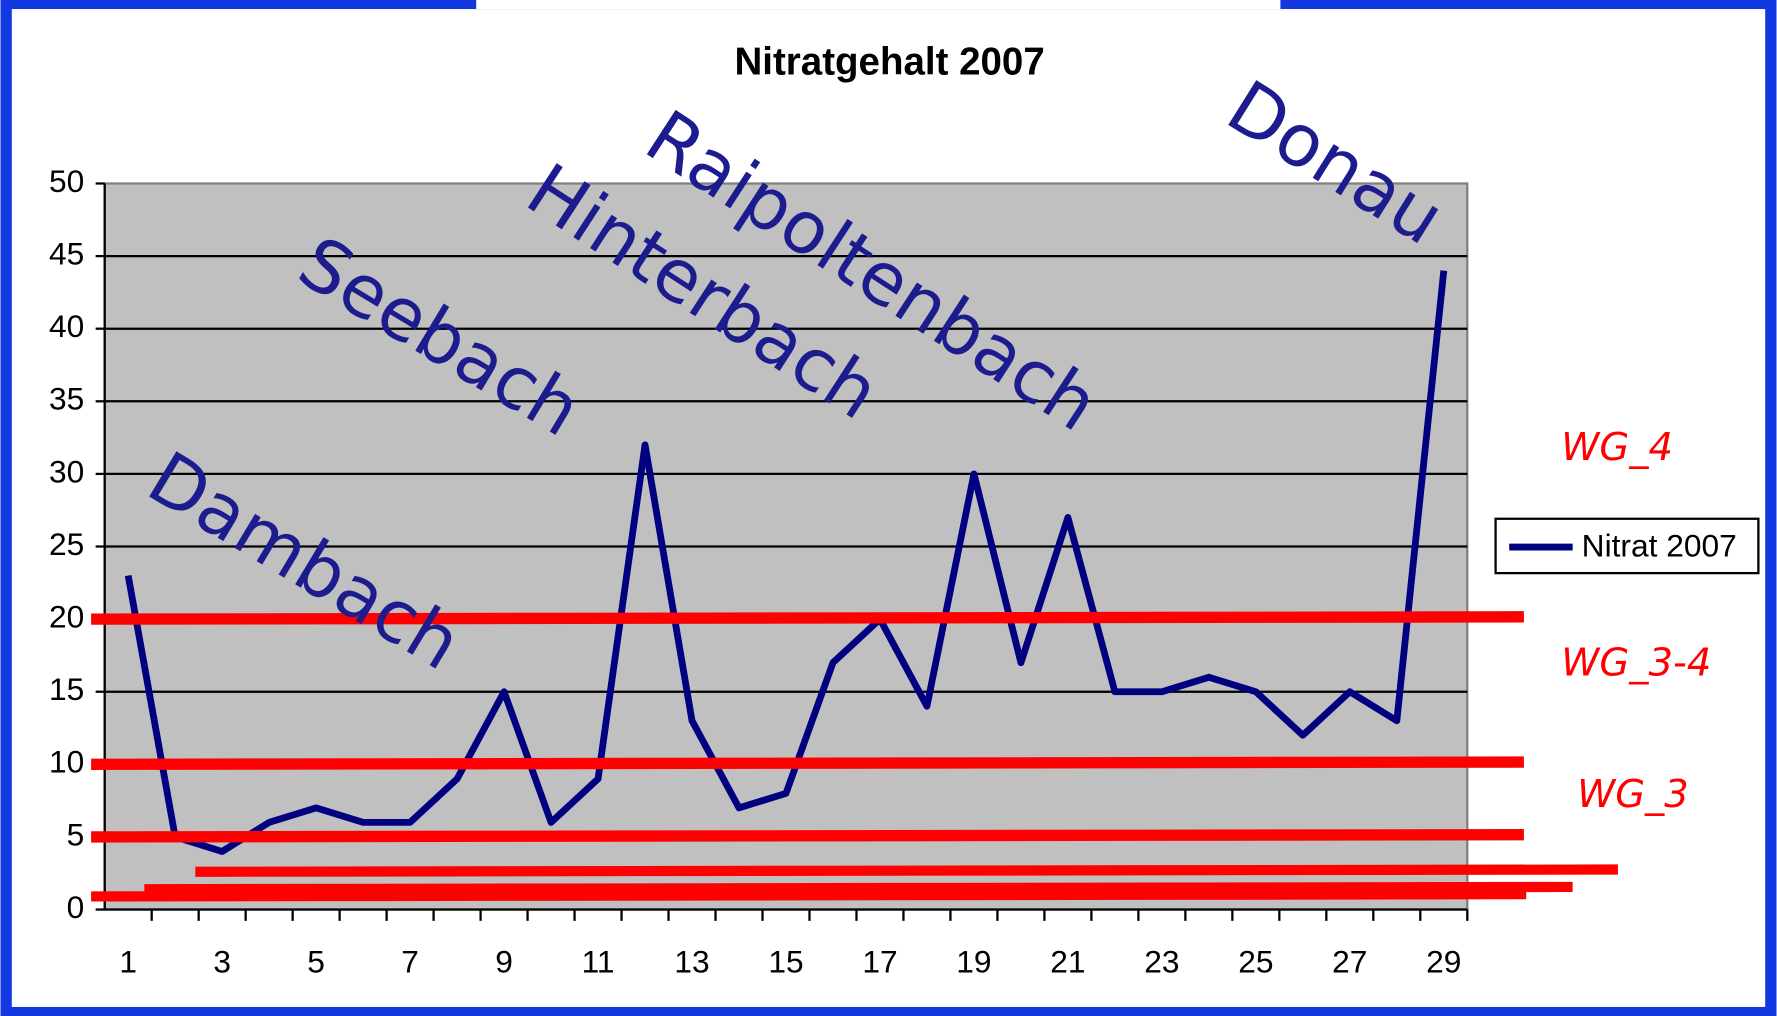 This screenshot has height=1016, width=1777. Describe the element at coordinates (66, 762) in the screenshot. I see `y-tick-label: 10` at that location.